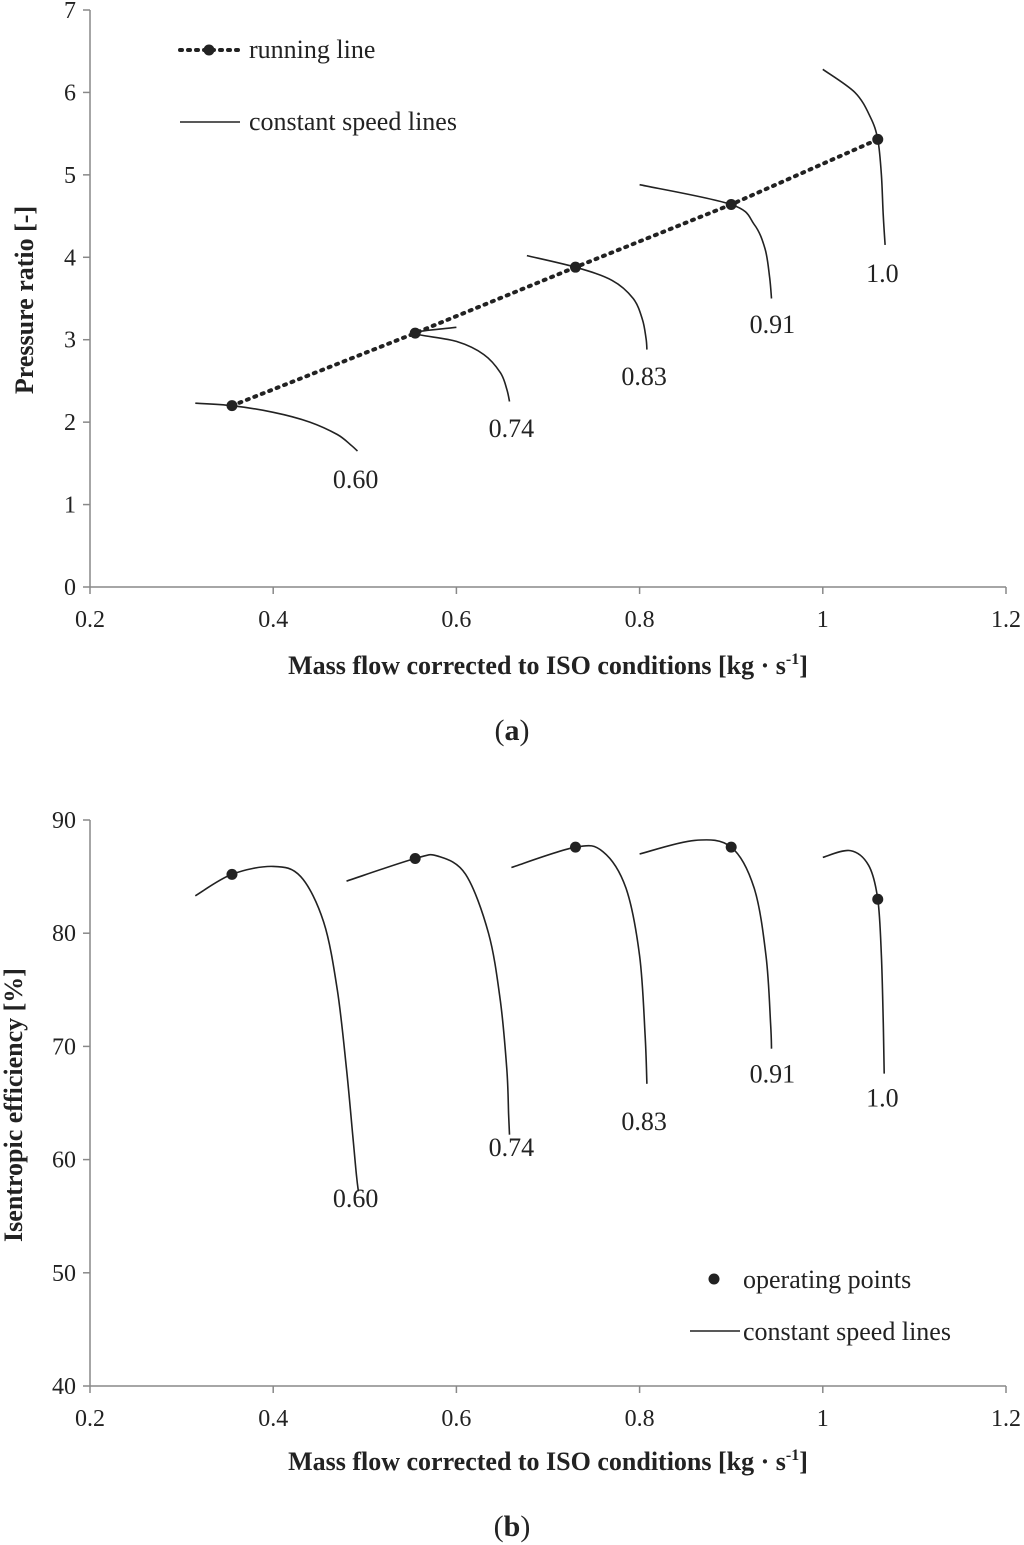  What do you see at coordinates (792, 1455) in the screenshot?
I see `chart-b-x-label-sup: -1` at bounding box center [792, 1455].